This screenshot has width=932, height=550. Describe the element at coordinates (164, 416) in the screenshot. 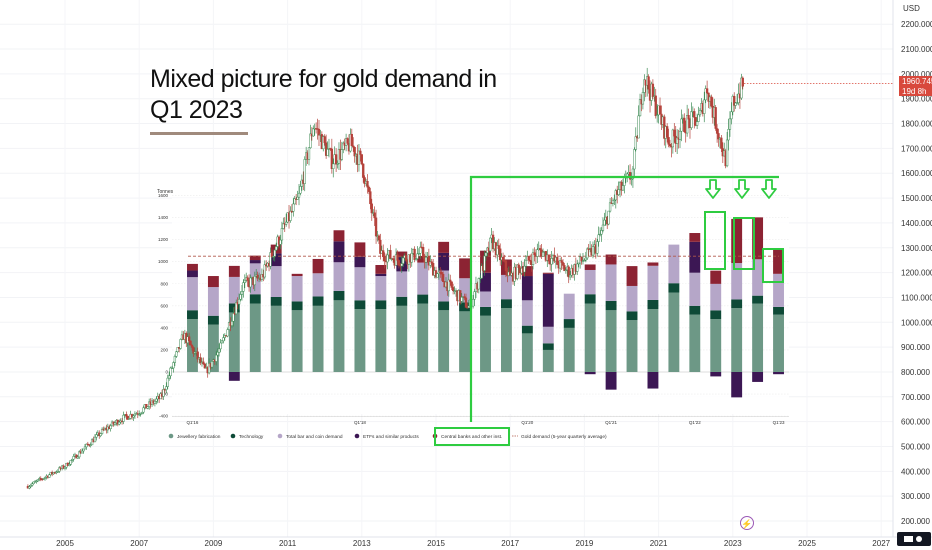

I see `inset-y-tick-label: -400` at that location.